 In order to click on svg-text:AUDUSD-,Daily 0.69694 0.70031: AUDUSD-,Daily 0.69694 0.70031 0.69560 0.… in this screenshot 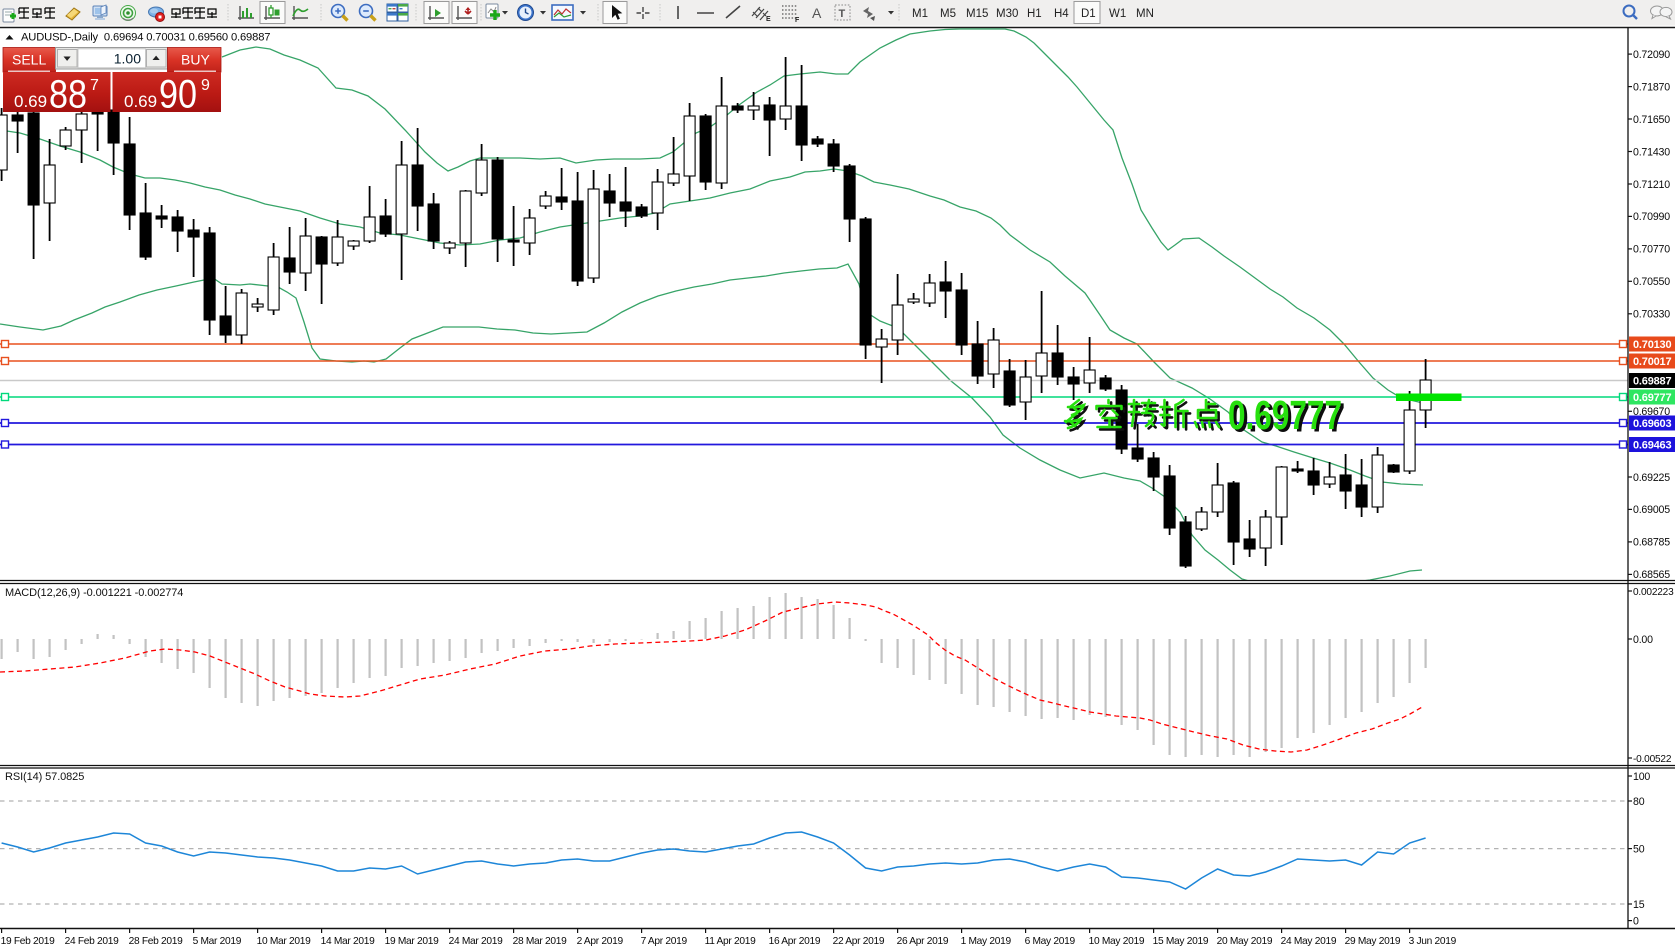, I will do `click(145, 38)`.